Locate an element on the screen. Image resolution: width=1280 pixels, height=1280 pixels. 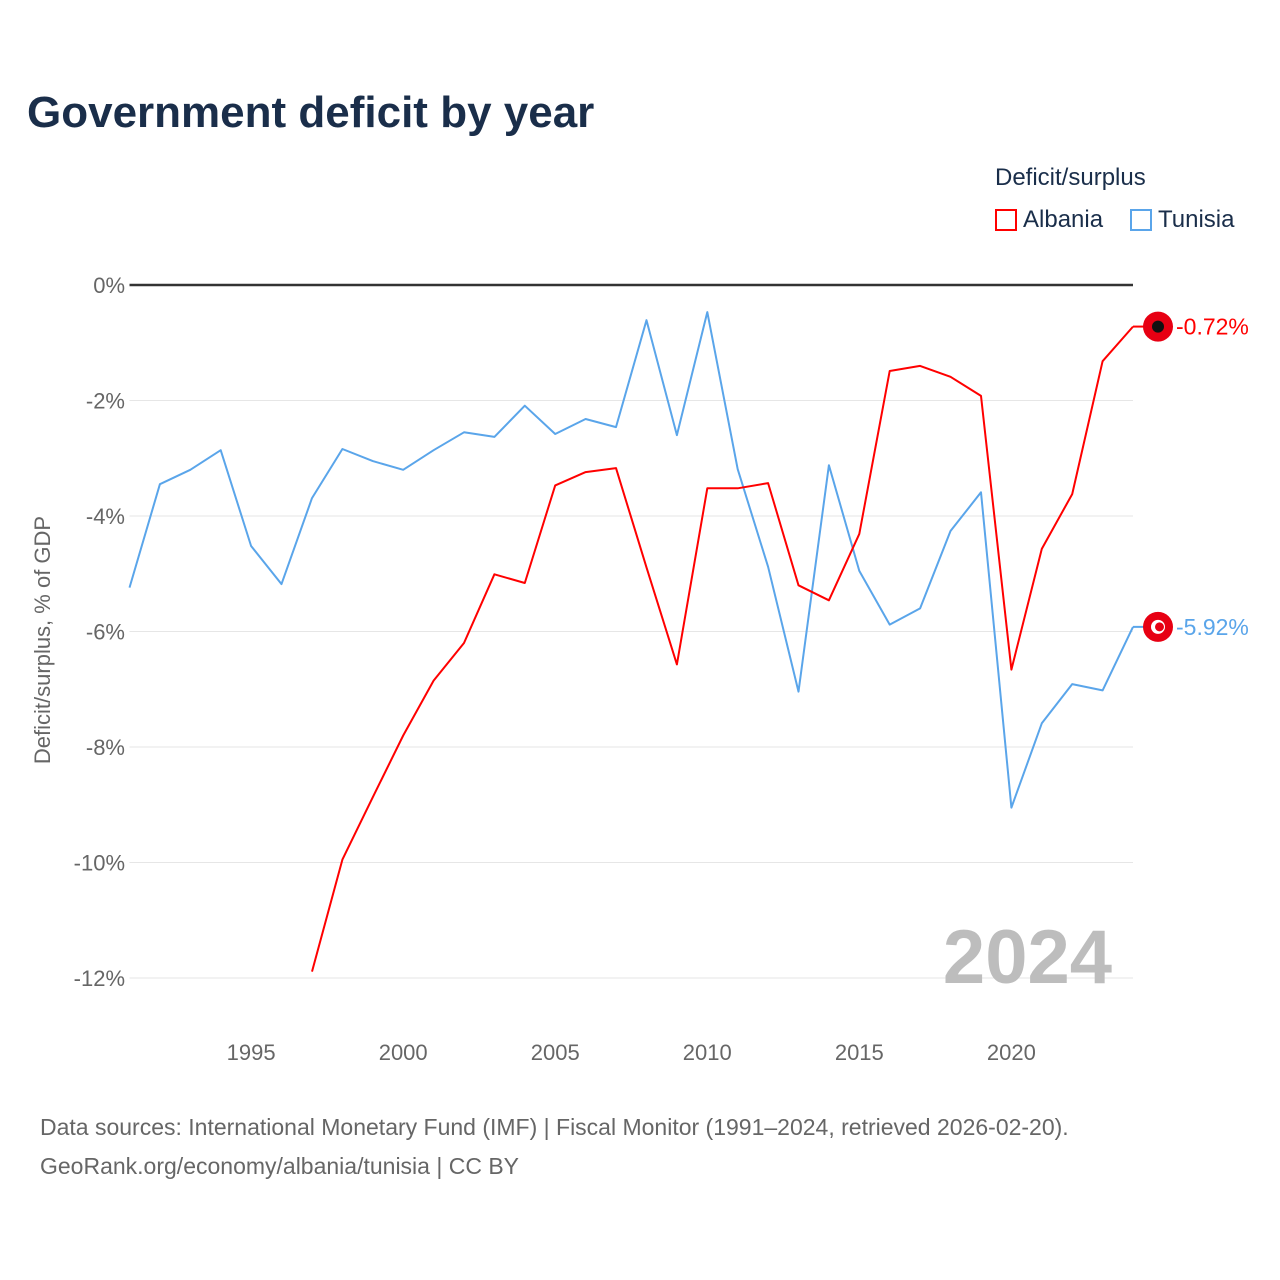
x-tick-label: 2010 is located at coordinates (707, 1052).